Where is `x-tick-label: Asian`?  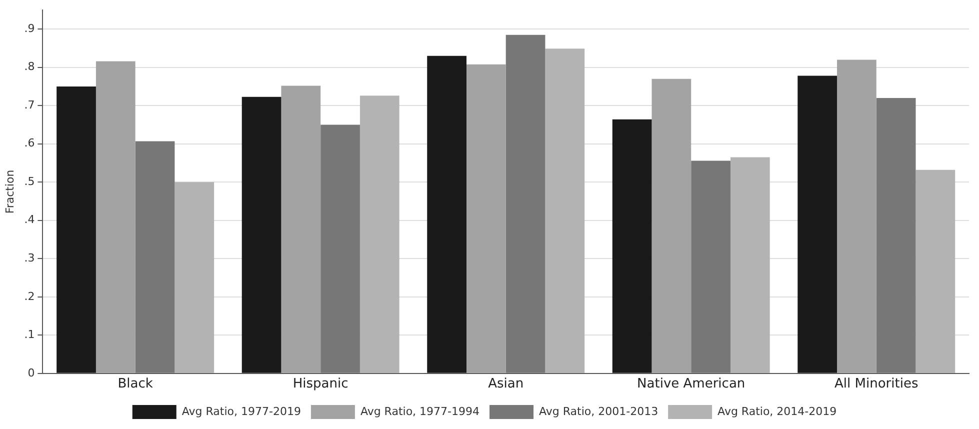
x-tick-label: Asian is located at coordinates (506, 384).